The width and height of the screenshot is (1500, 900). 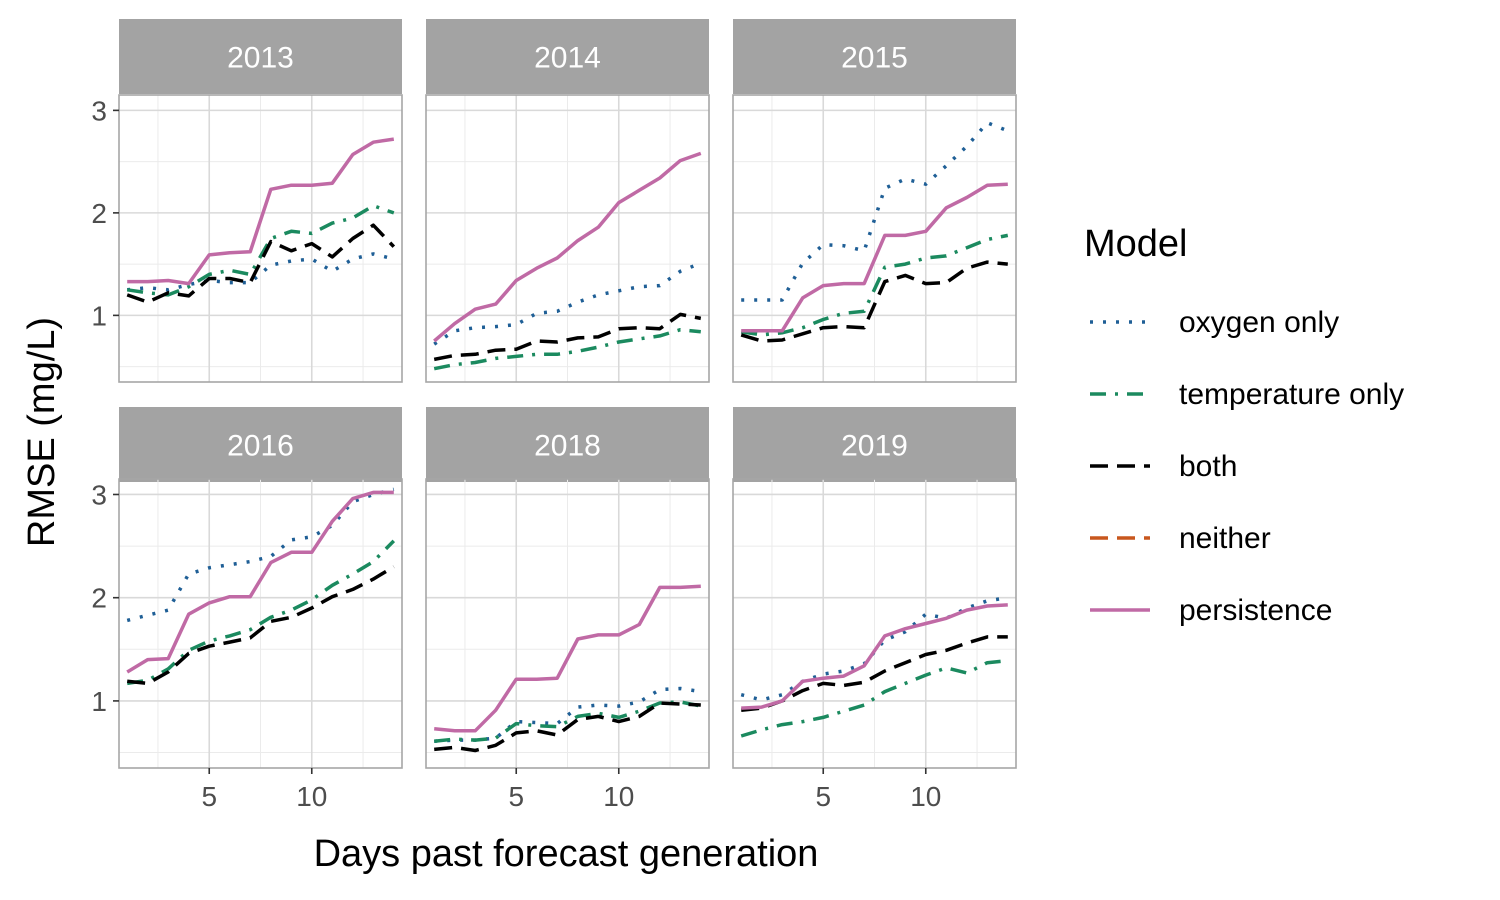 What do you see at coordinates (571, 790) in the screenshot?
I see `x-axis-ticks: 5 10 5 10 5 10` at bounding box center [571, 790].